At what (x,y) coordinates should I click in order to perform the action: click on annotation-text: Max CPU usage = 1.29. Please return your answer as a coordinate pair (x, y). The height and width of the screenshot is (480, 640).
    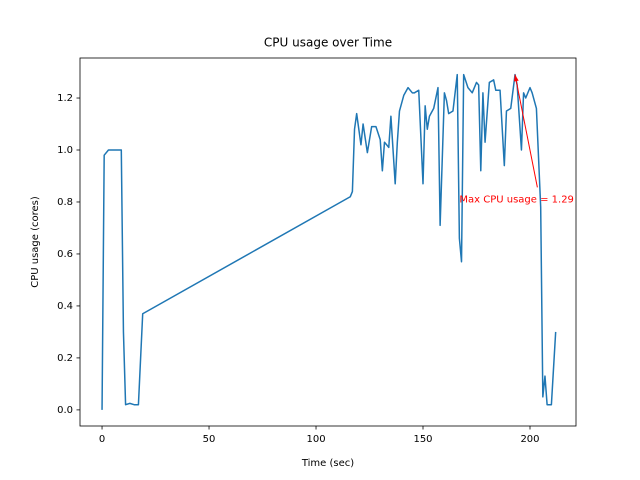
    Looking at the image, I should click on (516, 199).